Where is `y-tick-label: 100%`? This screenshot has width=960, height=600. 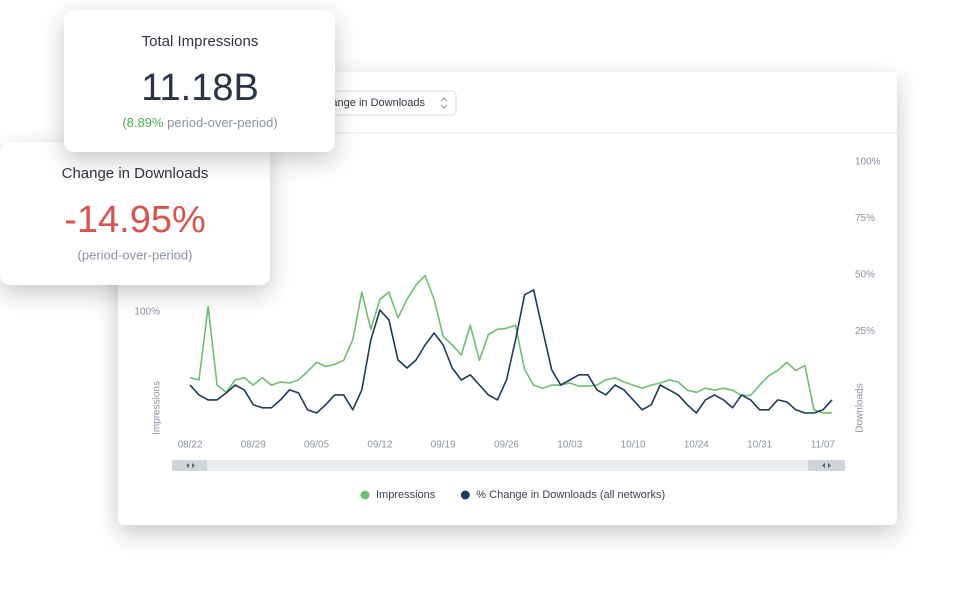
y-tick-label: 100% is located at coordinates (147, 311).